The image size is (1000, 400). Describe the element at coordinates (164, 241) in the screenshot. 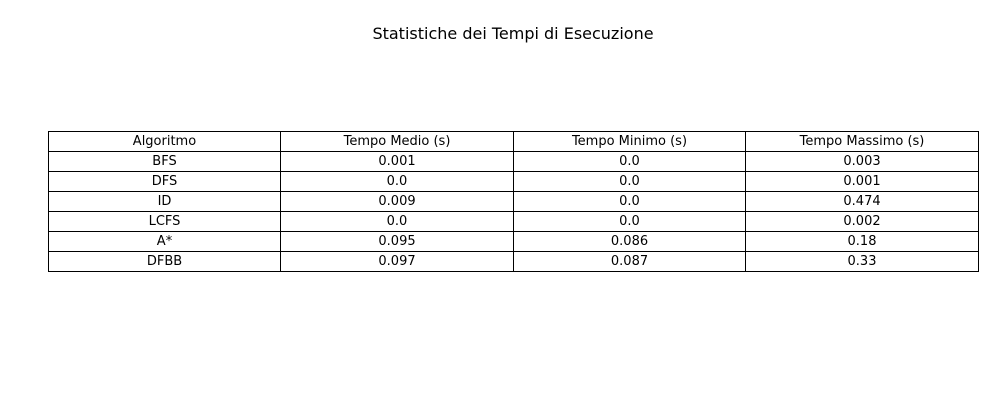

I see `table-cell: A*` at that location.